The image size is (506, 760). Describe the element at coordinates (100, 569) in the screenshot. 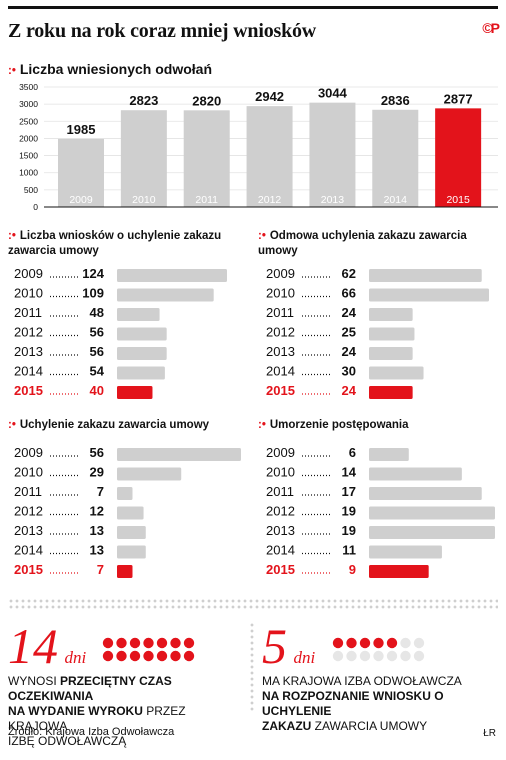

I see `value-label: 7` at that location.